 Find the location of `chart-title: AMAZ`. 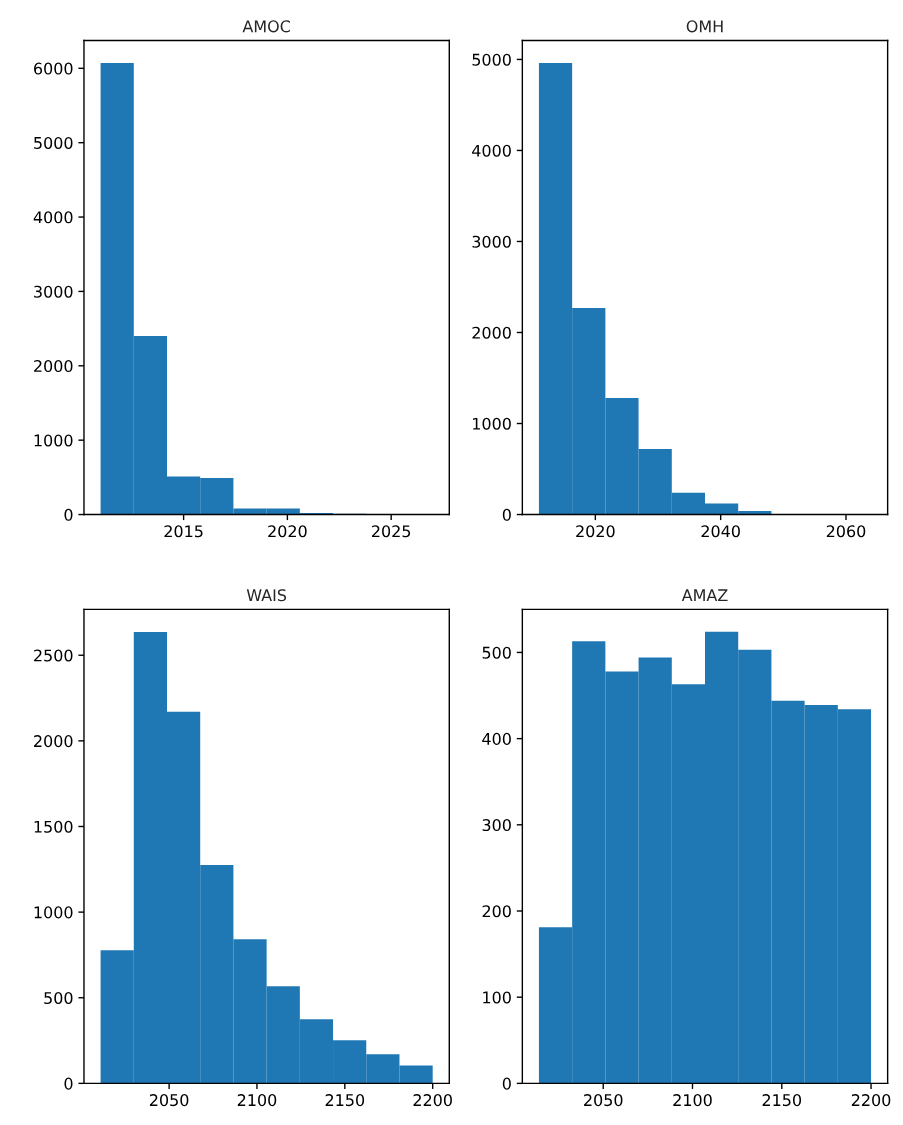

chart-title: AMAZ is located at coordinates (704, 595).